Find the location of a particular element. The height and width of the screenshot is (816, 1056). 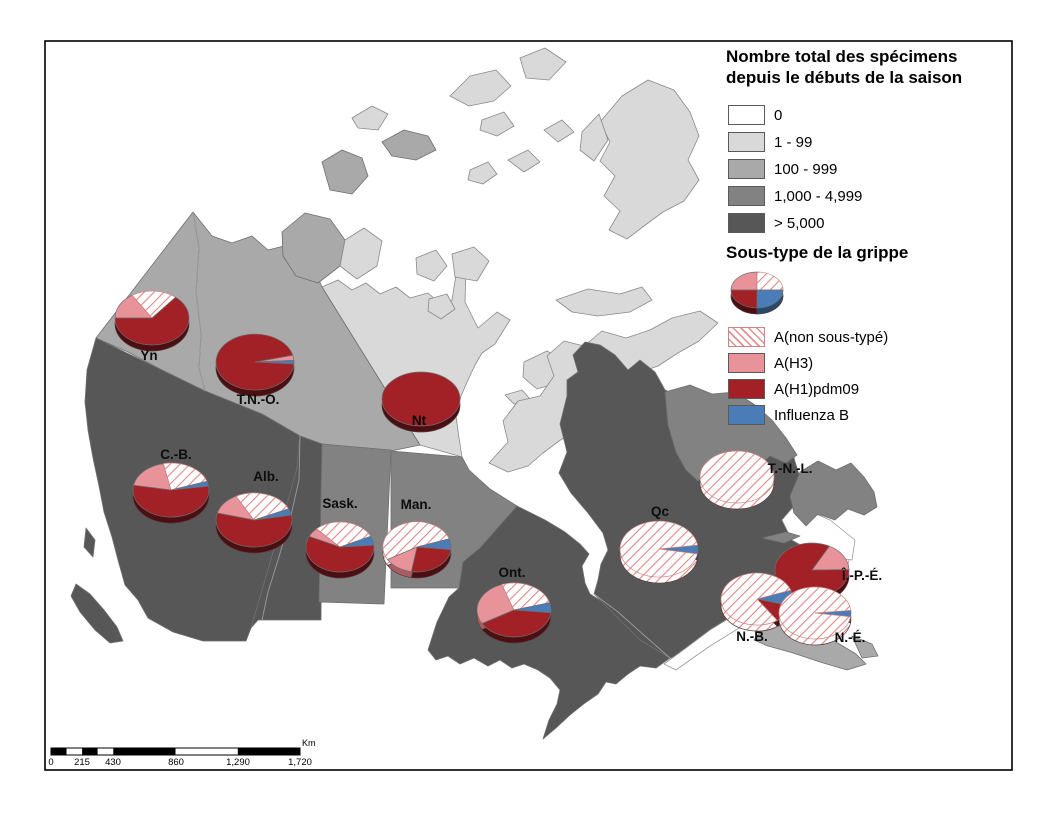

subtype-label: A(H3) is located at coordinates (794, 363).